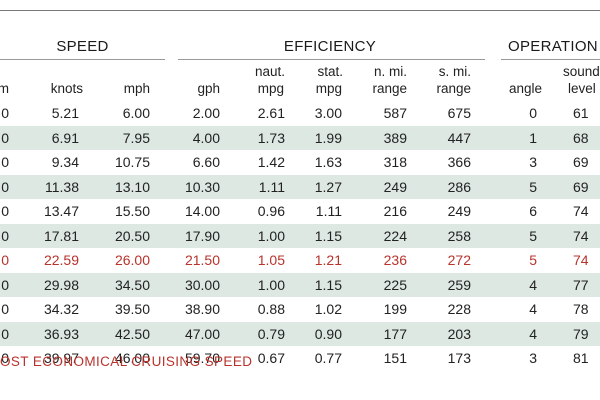  What do you see at coordinates (395, 358) in the screenshot?
I see `cell-nmi-range: 151` at bounding box center [395, 358].